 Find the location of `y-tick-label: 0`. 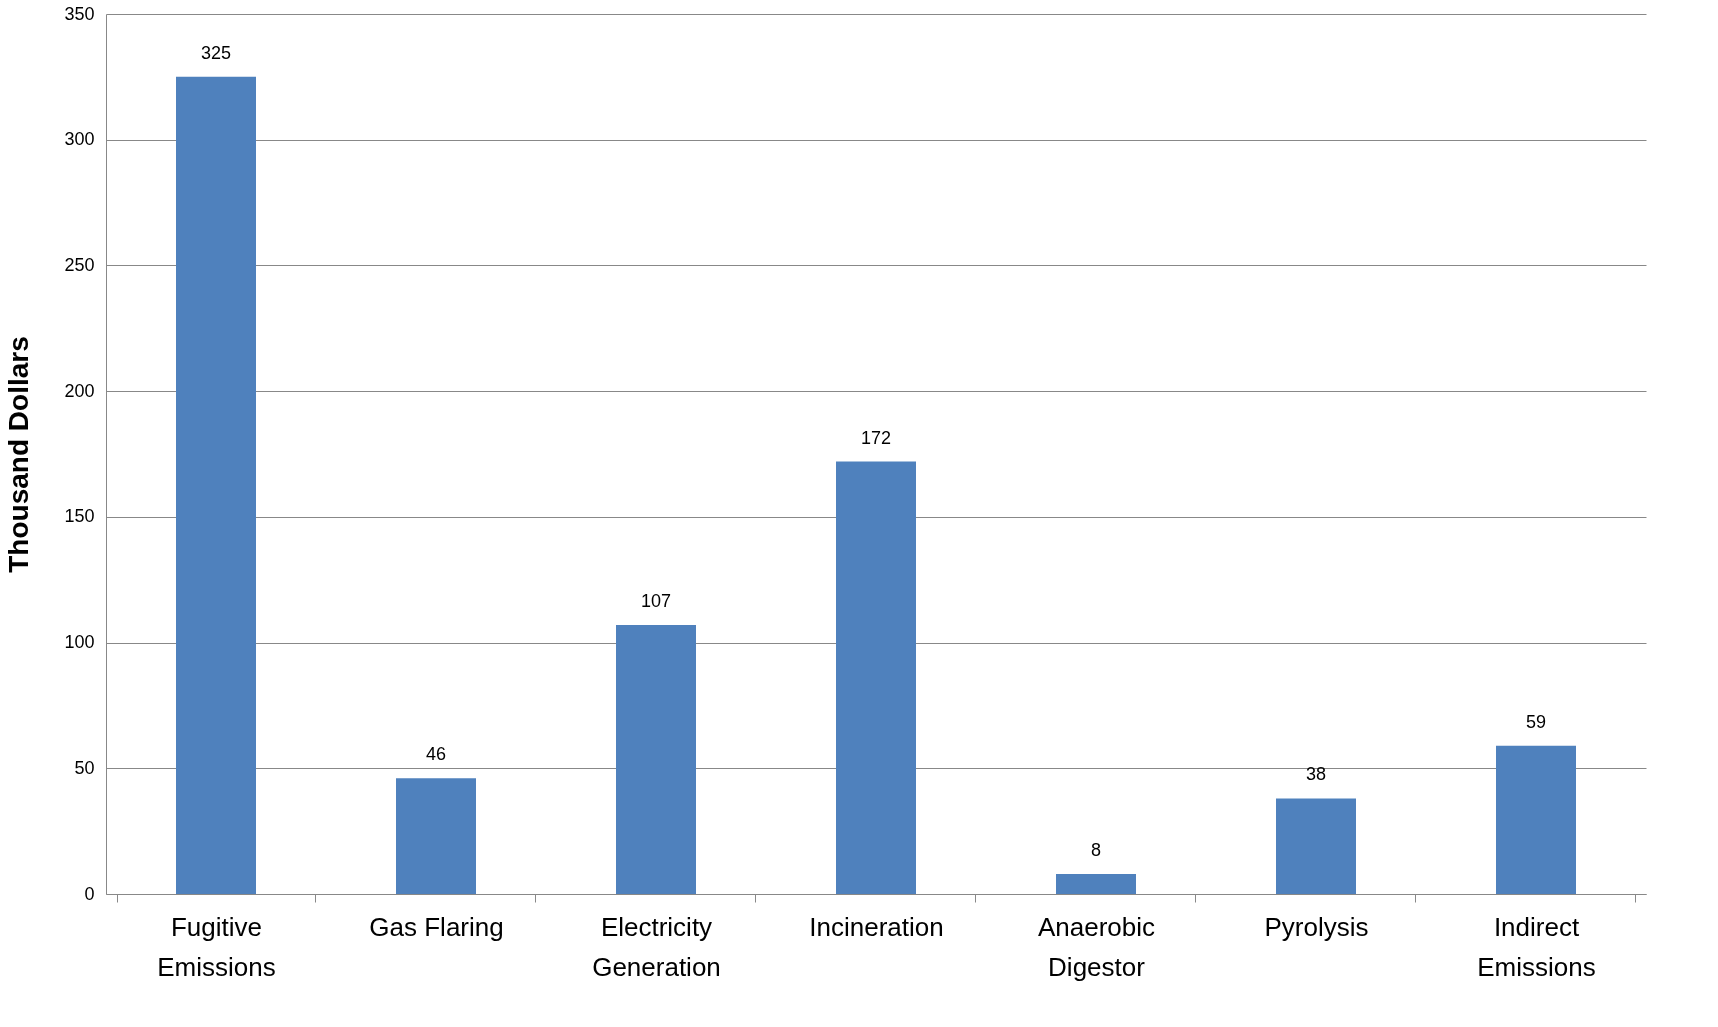

y-tick-label: 0 is located at coordinates (89, 893).